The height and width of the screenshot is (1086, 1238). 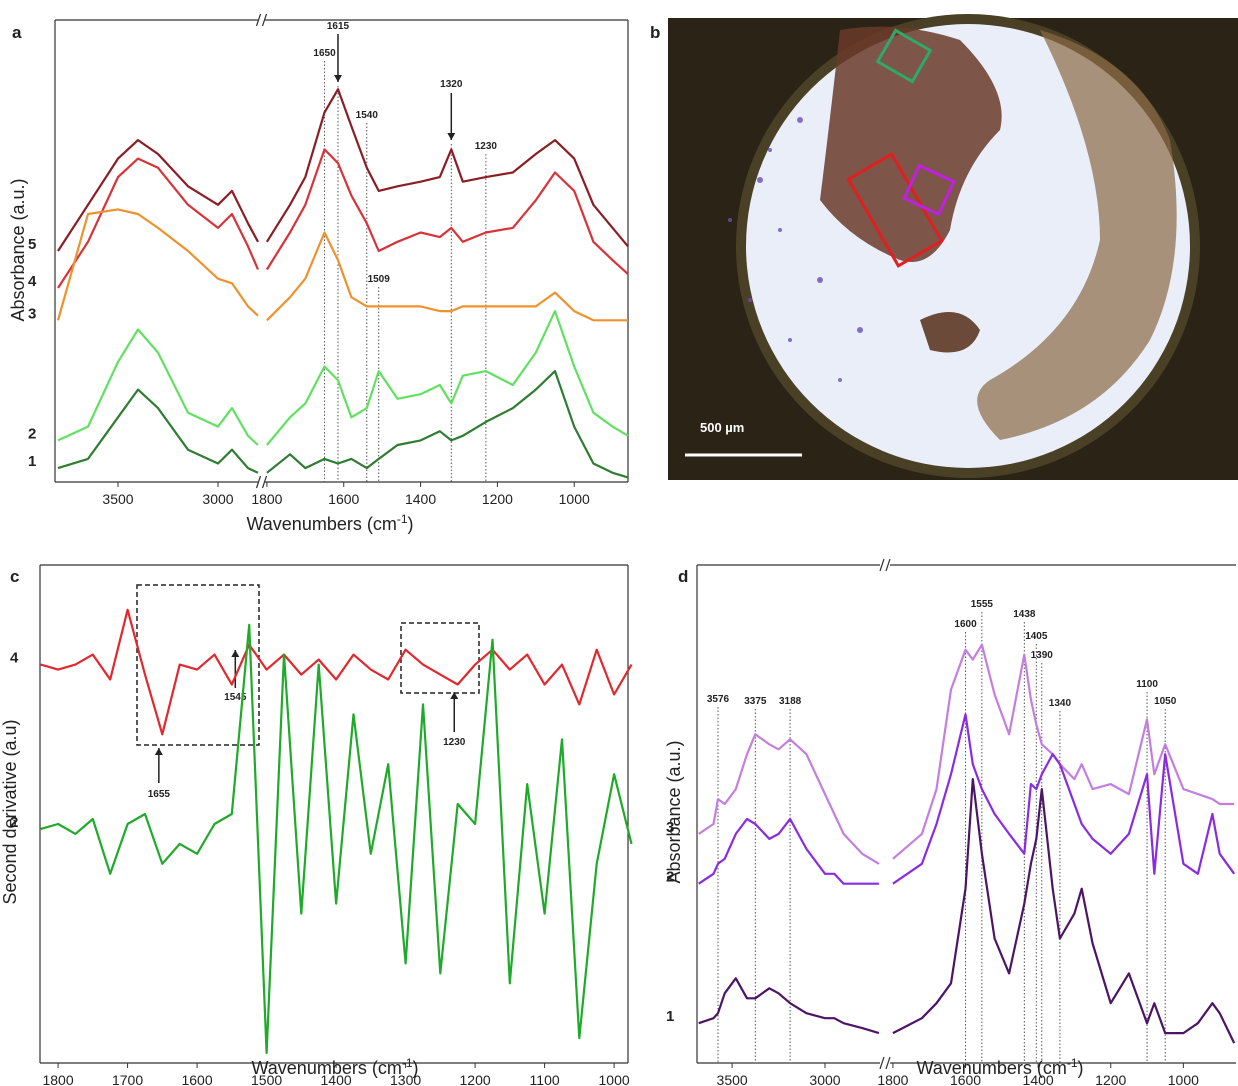 I want to click on annotation-label: 1390, so click(x=1042, y=655).